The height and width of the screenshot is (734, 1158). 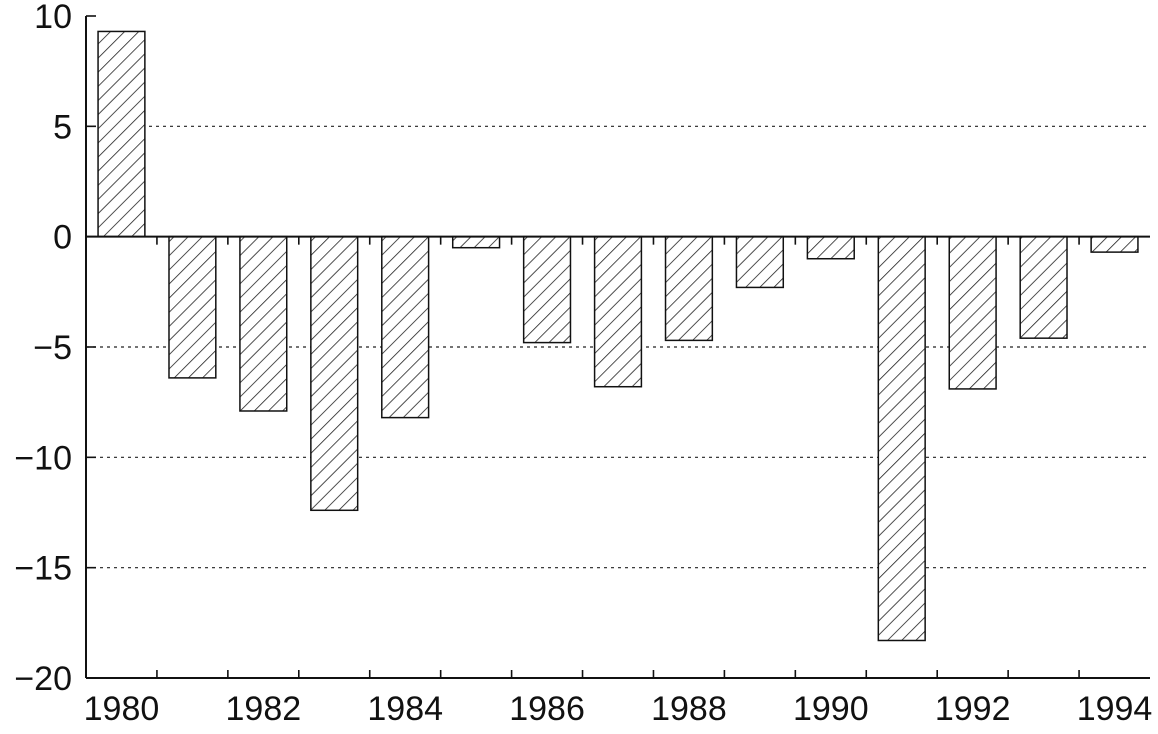 What do you see at coordinates (405, 327) in the screenshot?
I see `bar-1984` at bounding box center [405, 327].